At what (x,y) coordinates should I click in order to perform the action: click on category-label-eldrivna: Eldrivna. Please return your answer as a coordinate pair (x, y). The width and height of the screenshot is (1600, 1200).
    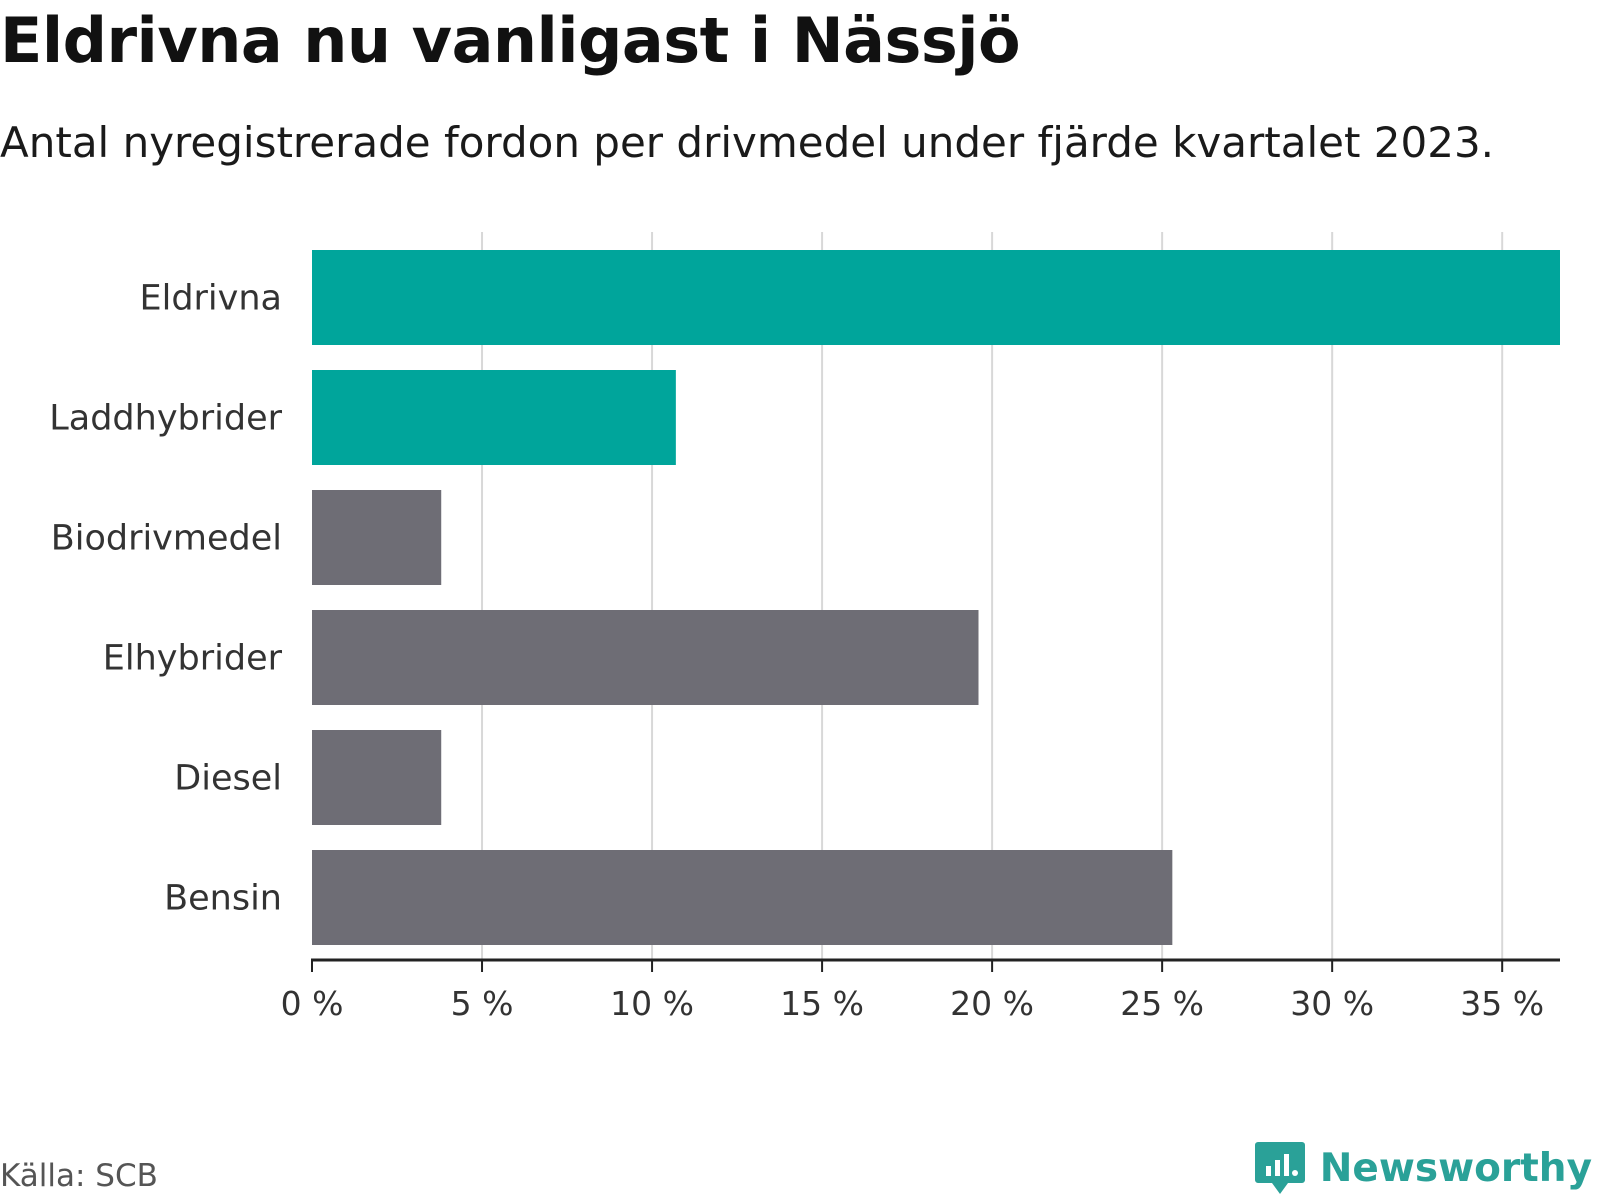
    Looking at the image, I should click on (210, 299).